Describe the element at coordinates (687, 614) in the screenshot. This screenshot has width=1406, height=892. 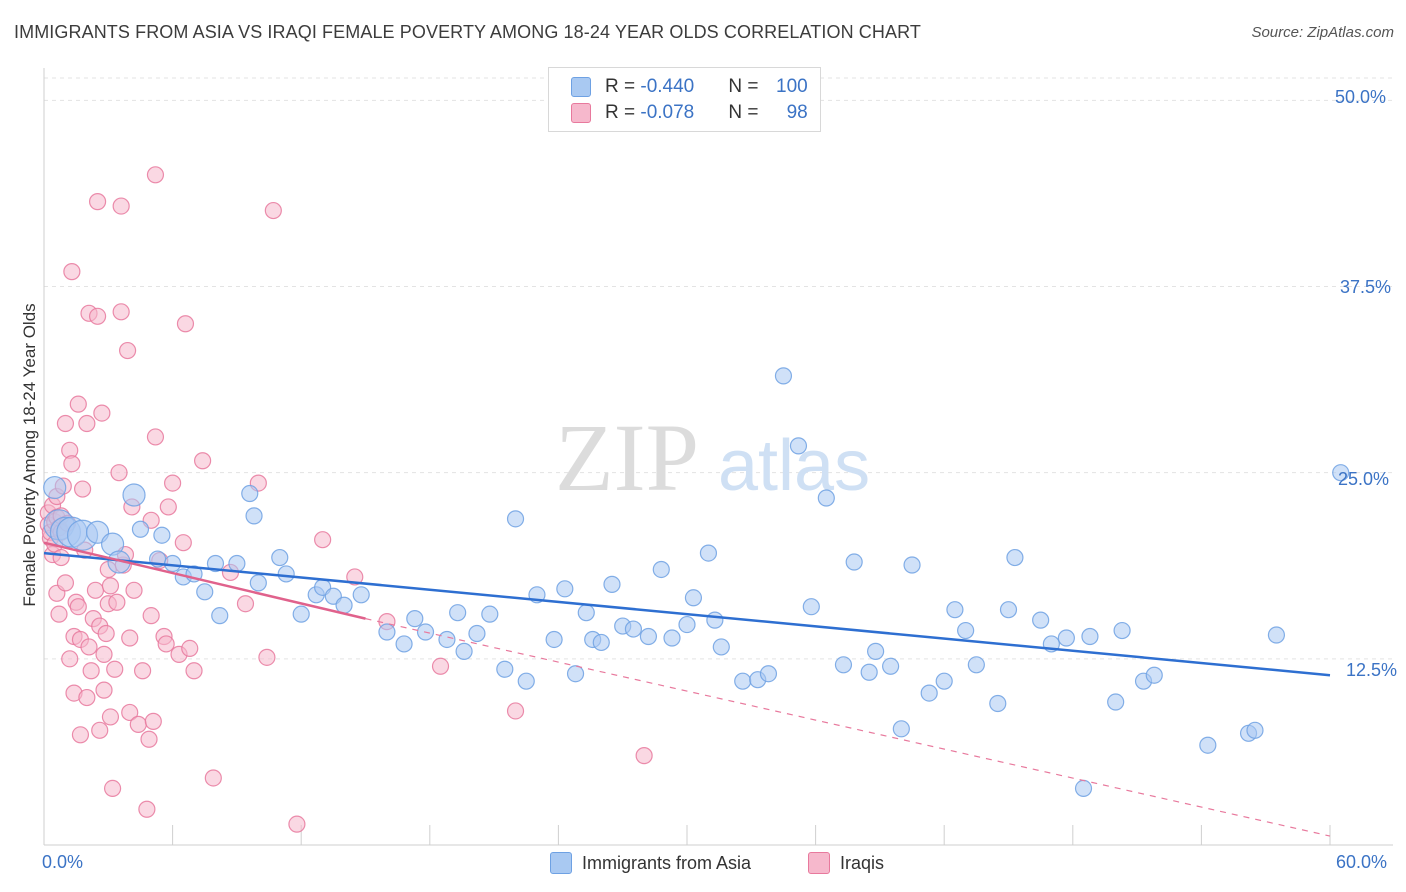
I see `trend-line-asia` at that location.